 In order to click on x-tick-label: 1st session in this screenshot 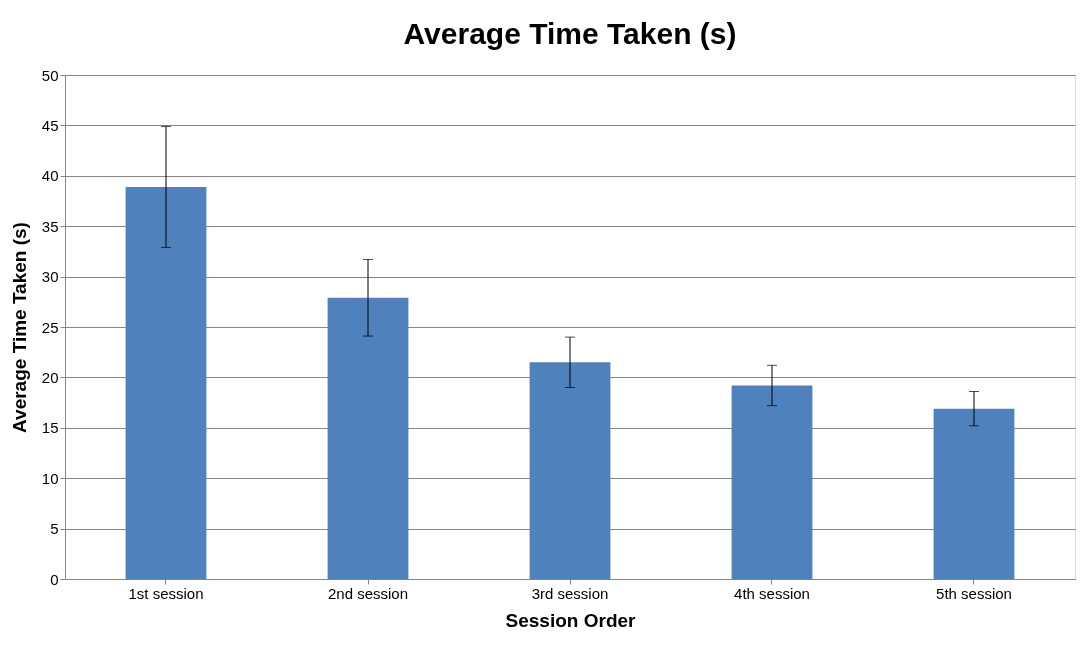, I will do `click(166, 593)`.